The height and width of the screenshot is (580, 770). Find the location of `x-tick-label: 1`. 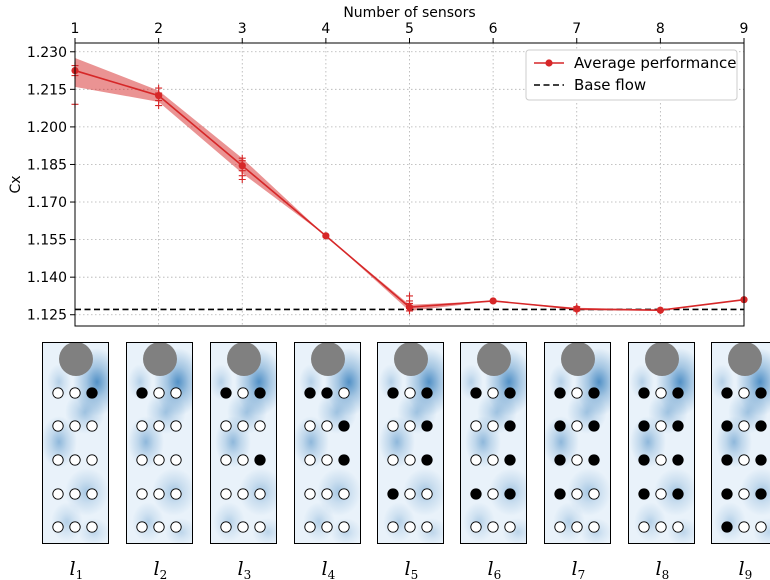

x-tick-label: 1 is located at coordinates (75, 29).